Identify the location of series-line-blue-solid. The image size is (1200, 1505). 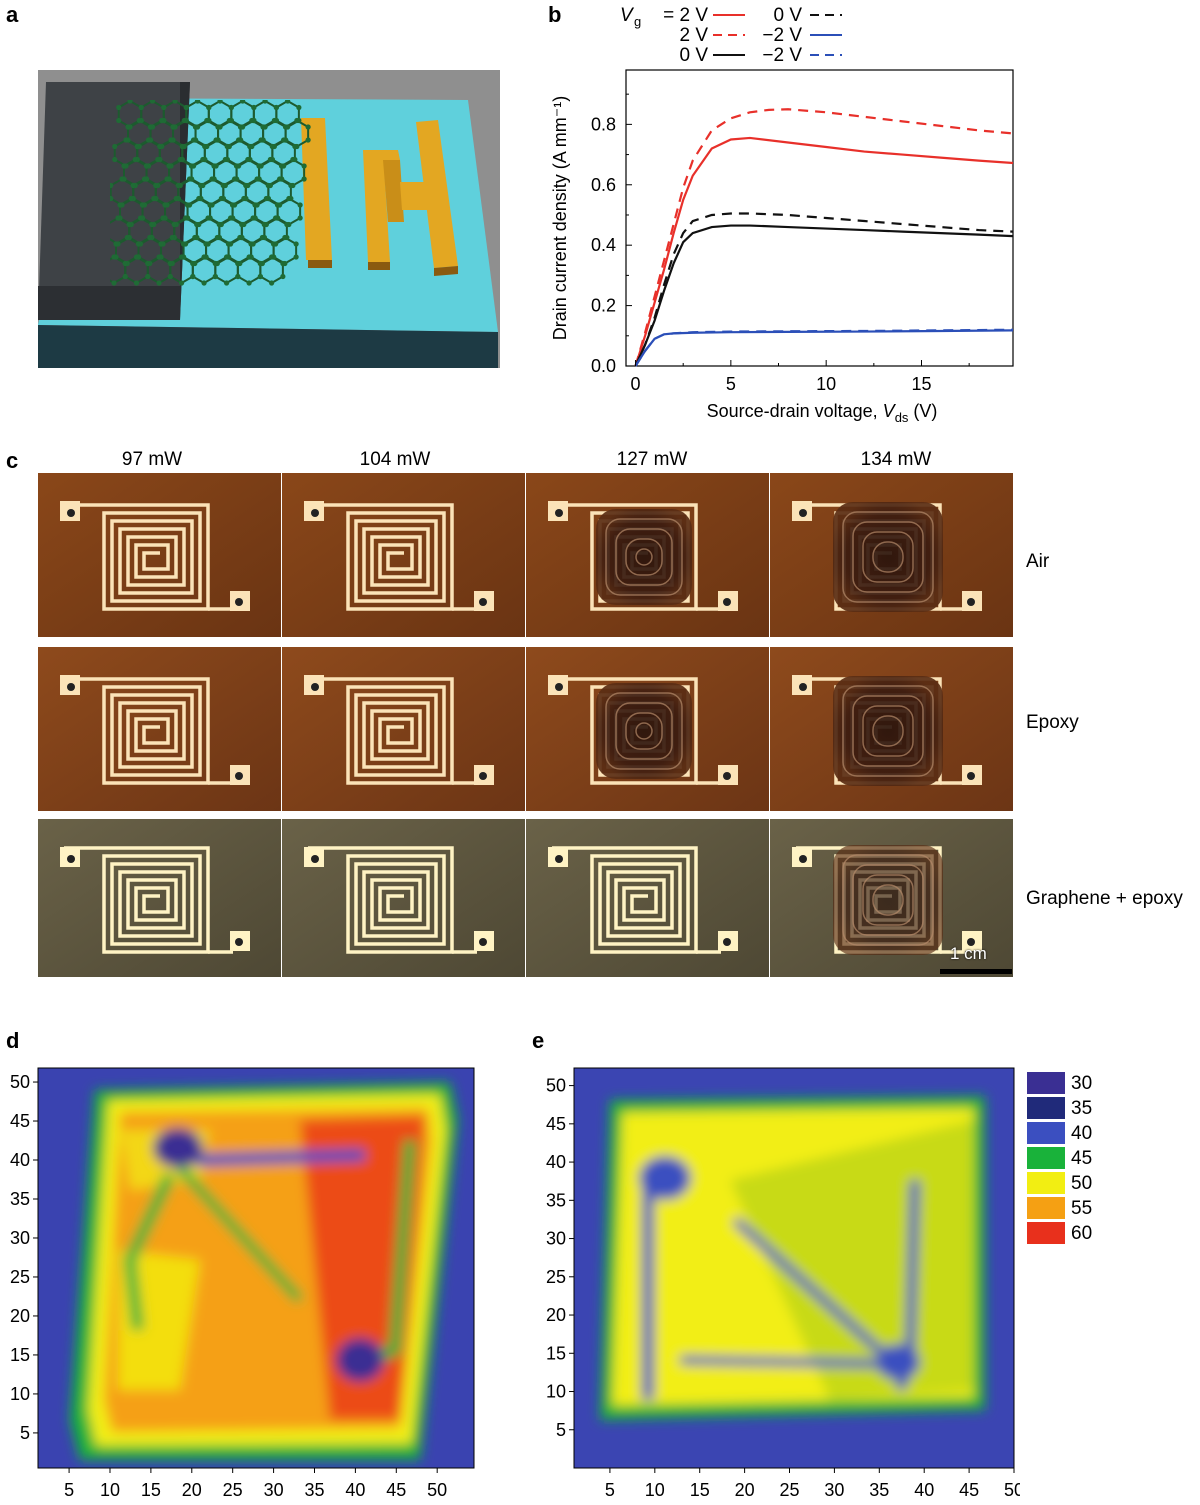
(824, 348).